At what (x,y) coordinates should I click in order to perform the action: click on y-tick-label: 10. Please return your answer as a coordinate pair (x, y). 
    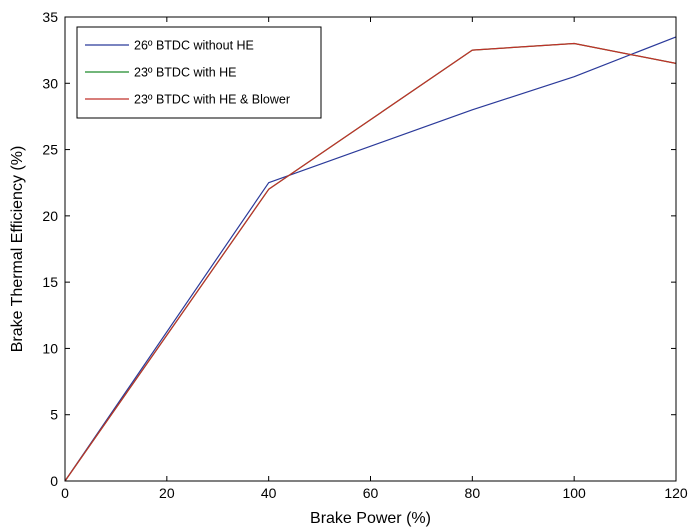
    Looking at the image, I should click on (50, 348).